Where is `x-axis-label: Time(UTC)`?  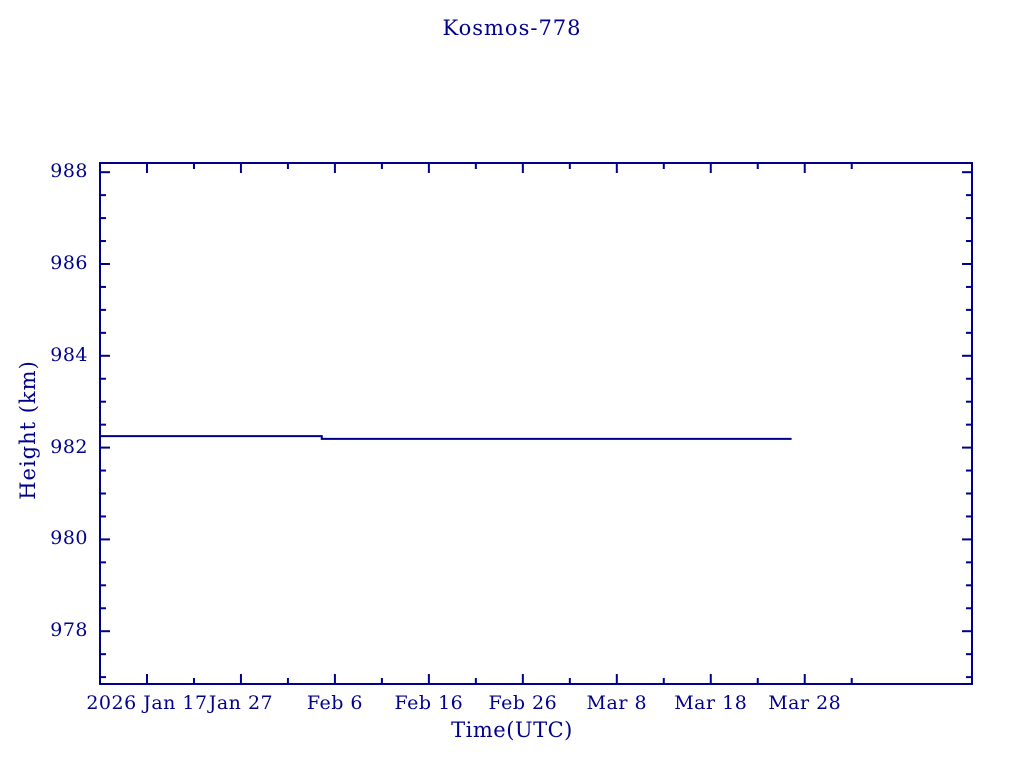 x-axis-label: Time(UTC) is located at coordinates (512, 730).